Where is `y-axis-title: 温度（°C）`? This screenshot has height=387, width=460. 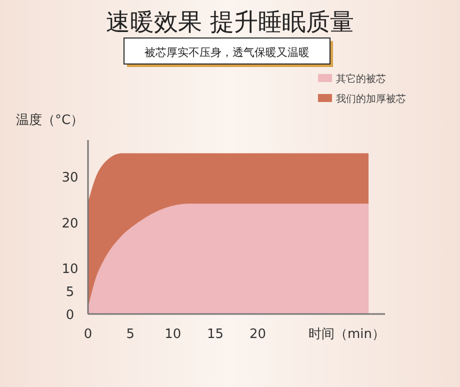
y-axis-title: 温度（°C） is located at coordinates (50, 120).